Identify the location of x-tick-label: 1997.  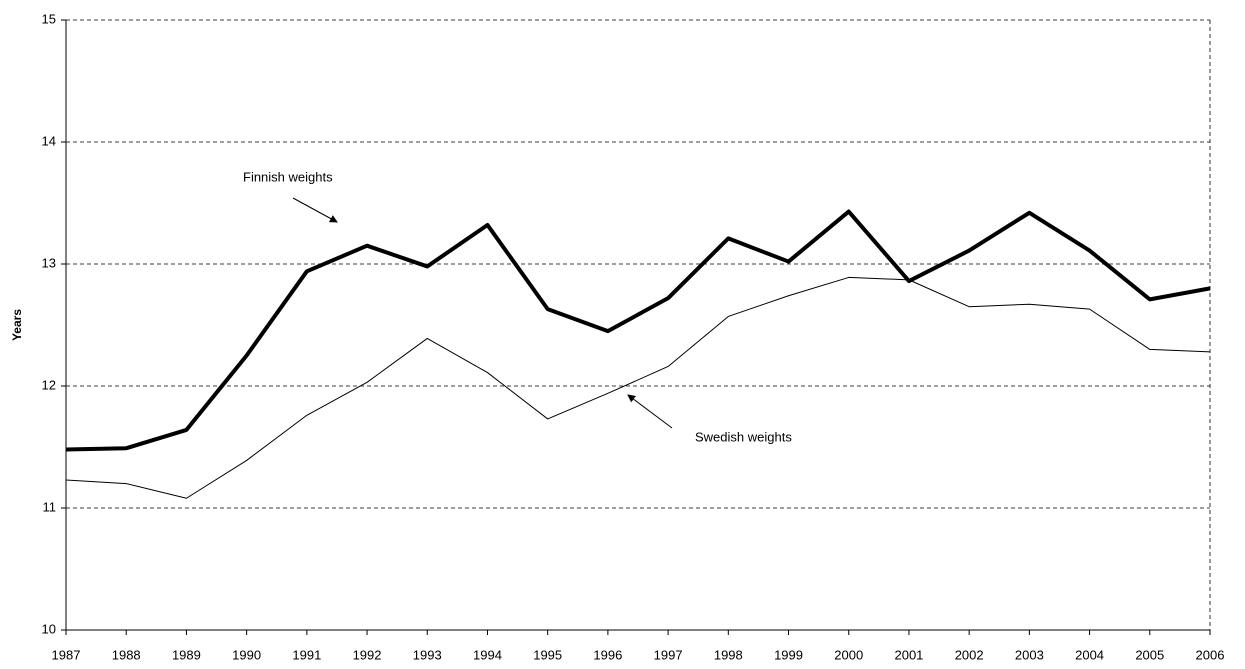
(668, 654).